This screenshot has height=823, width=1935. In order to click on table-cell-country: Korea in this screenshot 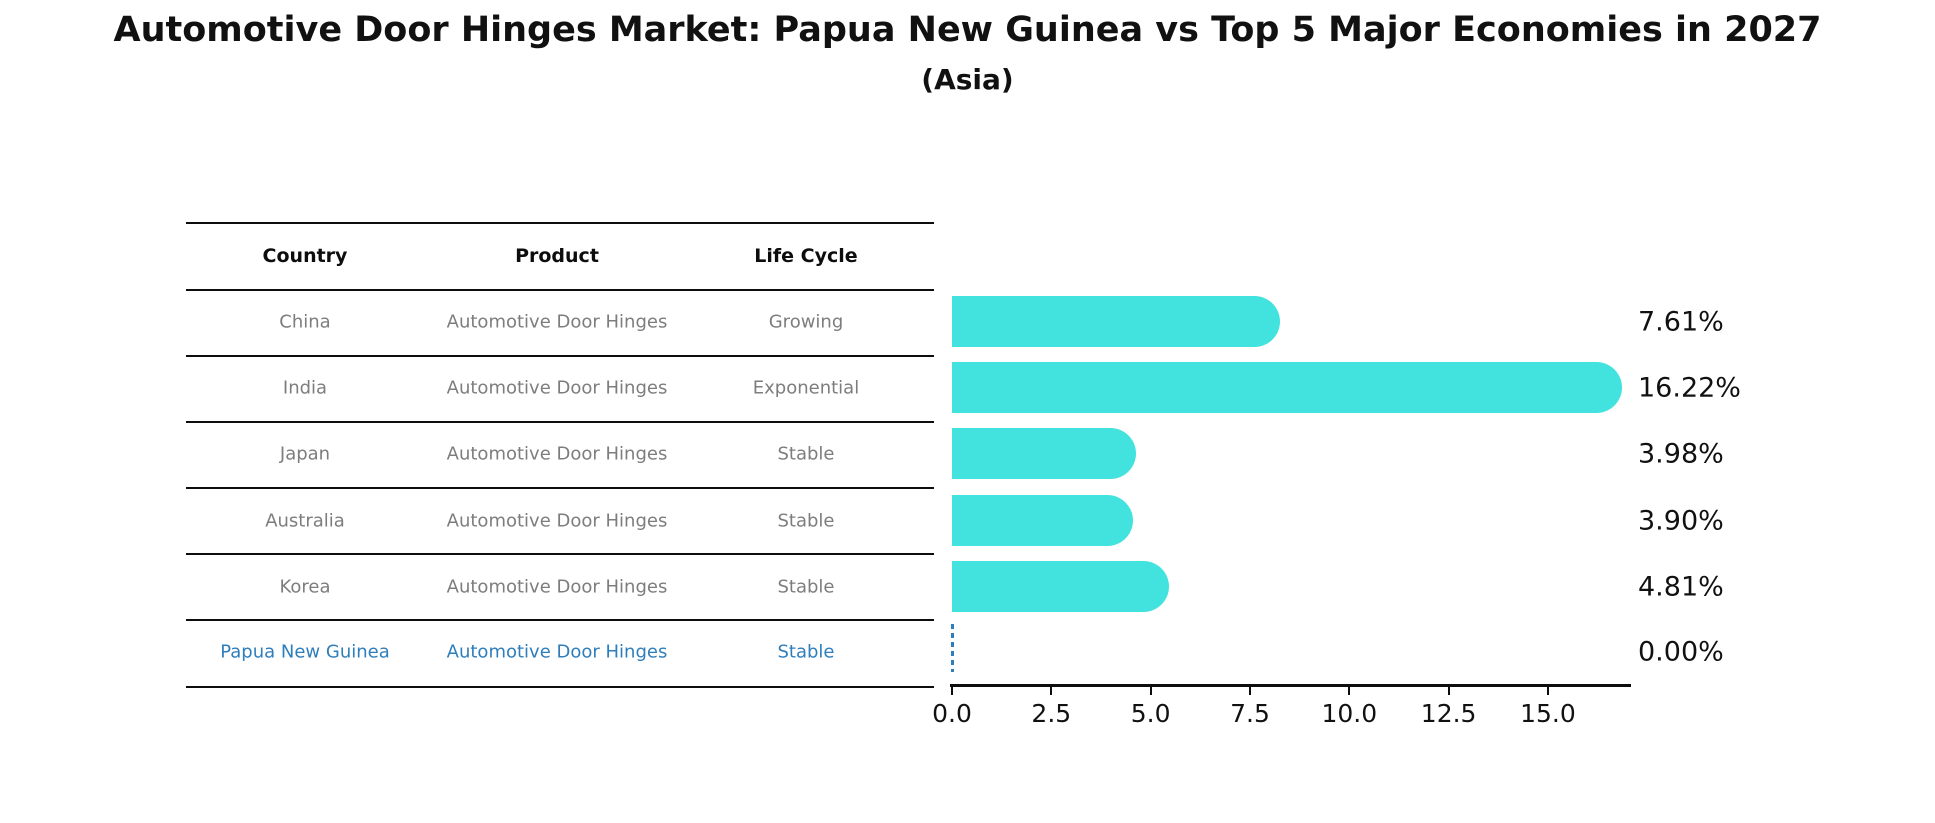, I will do `click(305, 587)`.